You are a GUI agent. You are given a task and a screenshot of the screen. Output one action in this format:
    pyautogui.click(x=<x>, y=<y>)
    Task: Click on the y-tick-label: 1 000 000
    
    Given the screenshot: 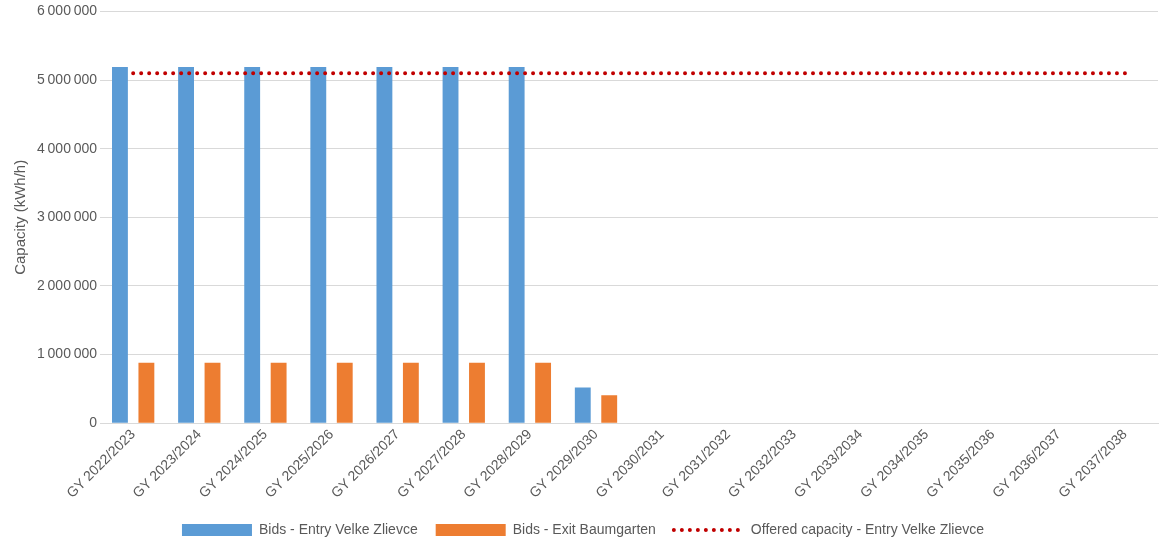 What is the action you would take?
    pyautogui.click(x=67, y=353)
    